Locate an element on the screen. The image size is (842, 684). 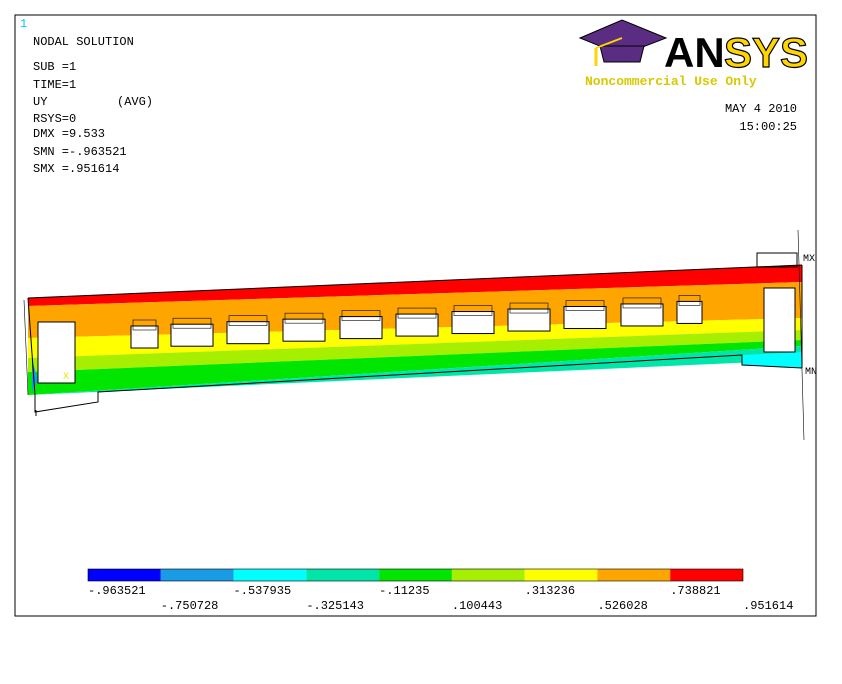
tagline: Noncommercial Use Only is located at coordinates (671, 81).